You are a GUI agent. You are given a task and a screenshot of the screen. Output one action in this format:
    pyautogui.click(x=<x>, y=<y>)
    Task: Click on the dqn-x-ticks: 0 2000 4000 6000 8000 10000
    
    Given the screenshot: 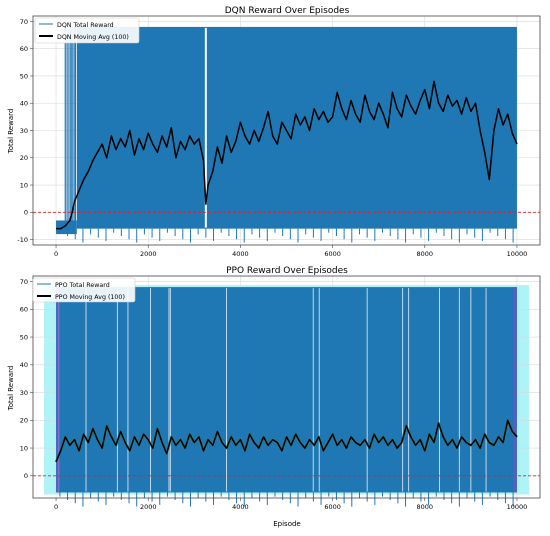 What is the action you would take?
    pyautogui.click(x=290, y=251)
    